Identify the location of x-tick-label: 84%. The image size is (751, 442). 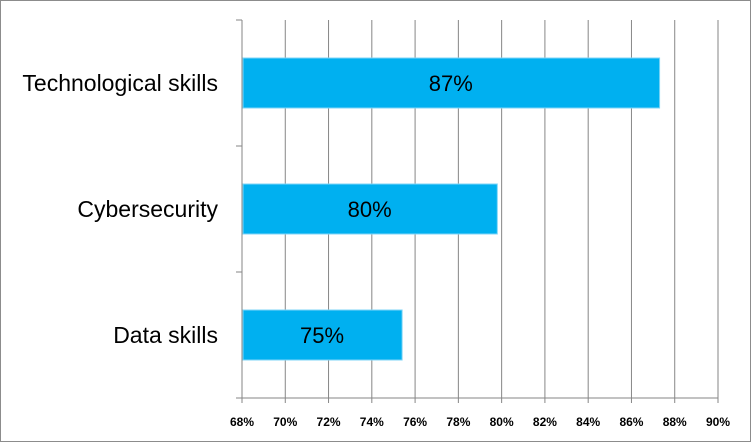
(588, 422).